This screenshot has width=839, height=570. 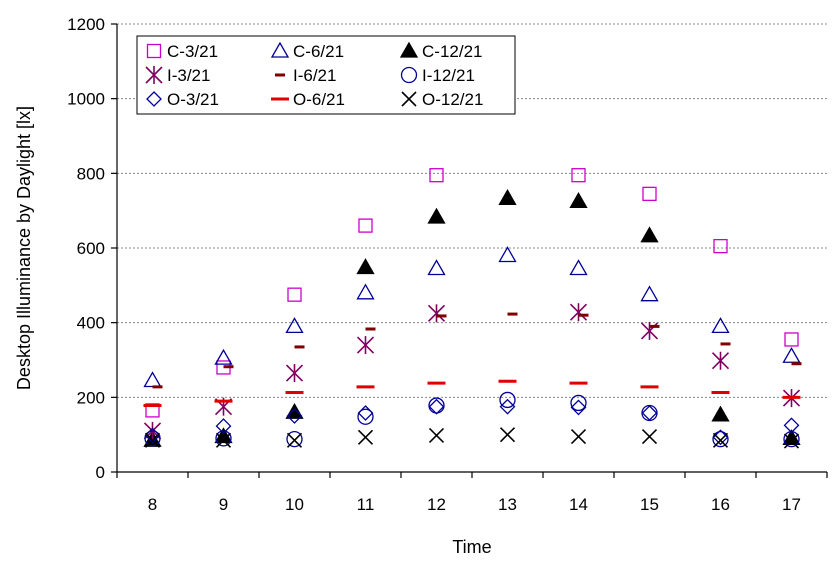 What do you see at coordinates (314, 75) in the screenshot?
I see `legend-label: I-6/21` at bounding box center [314, 75].